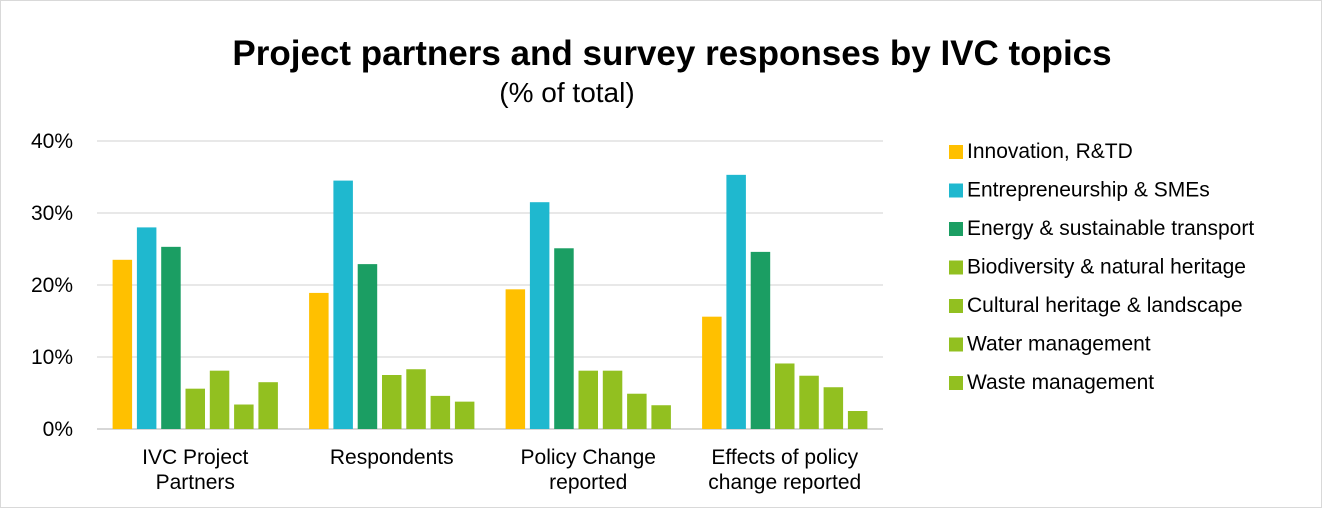  What do you see at coordinates (588, 470) in the screenshot?
I see `x-category-label: Policy Change reported` at bounding box center [588, 470].